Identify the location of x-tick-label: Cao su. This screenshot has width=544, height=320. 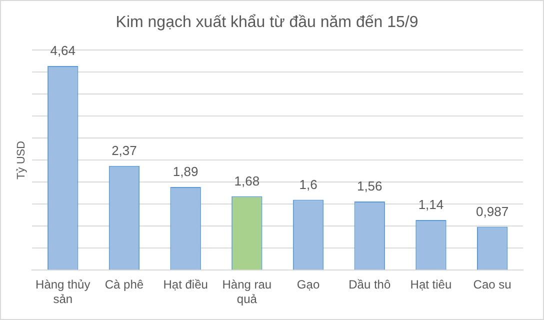
(492, 285).